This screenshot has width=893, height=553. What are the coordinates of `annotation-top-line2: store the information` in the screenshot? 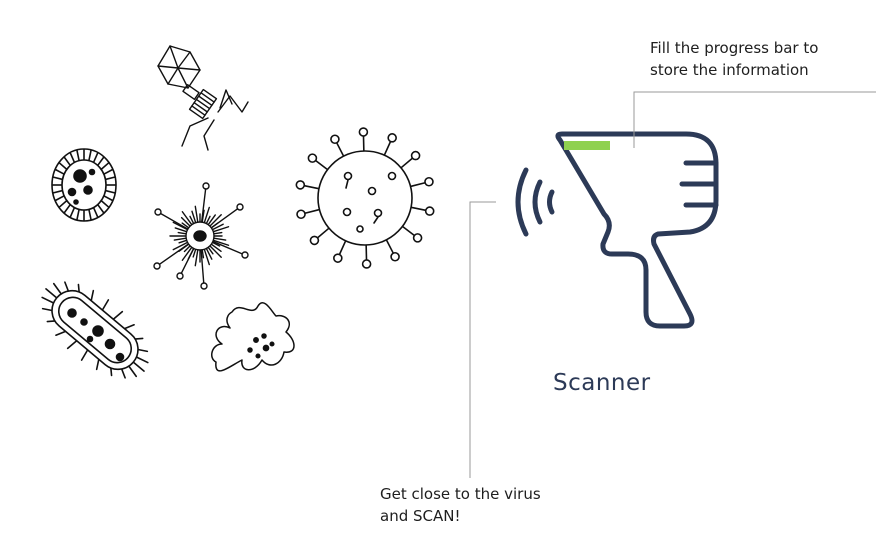 It's located at (729, 70).